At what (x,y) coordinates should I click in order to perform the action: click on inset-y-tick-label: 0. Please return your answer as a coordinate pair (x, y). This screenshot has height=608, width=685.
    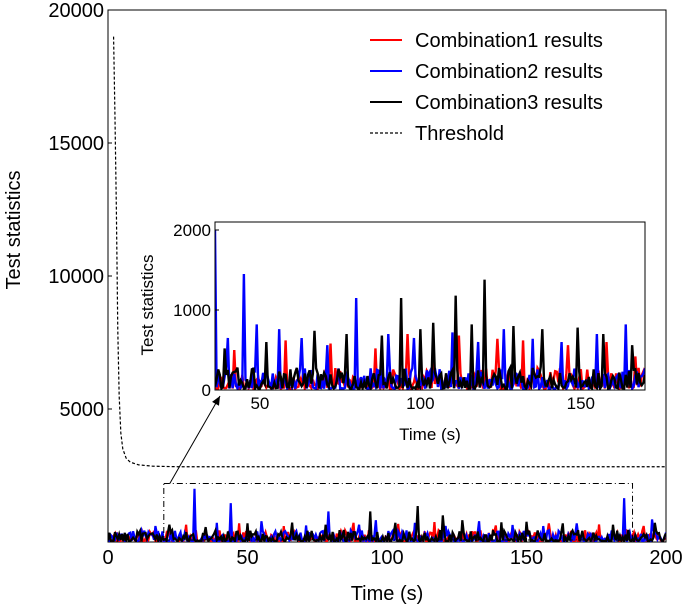
    Looking at the image, I should click on (206, 390).